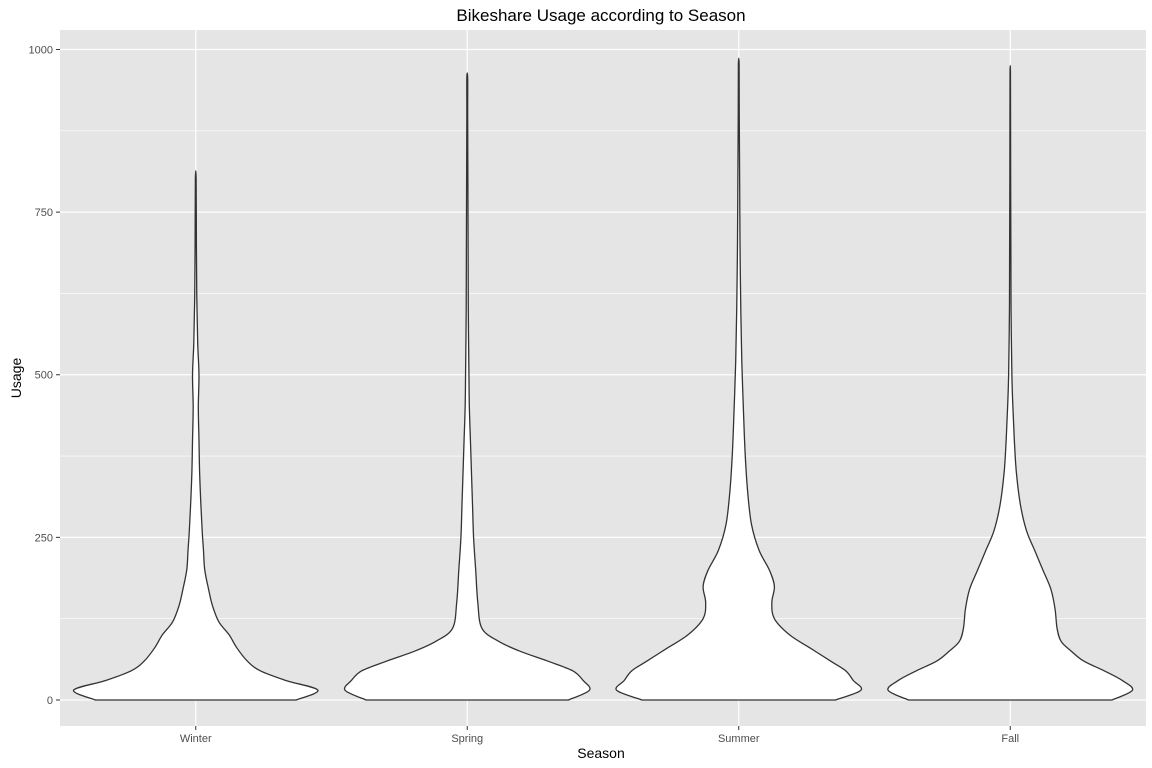 This screenshot has height=768, width=1152. I want to click on y-tick-label: 750, so click(44, 213).